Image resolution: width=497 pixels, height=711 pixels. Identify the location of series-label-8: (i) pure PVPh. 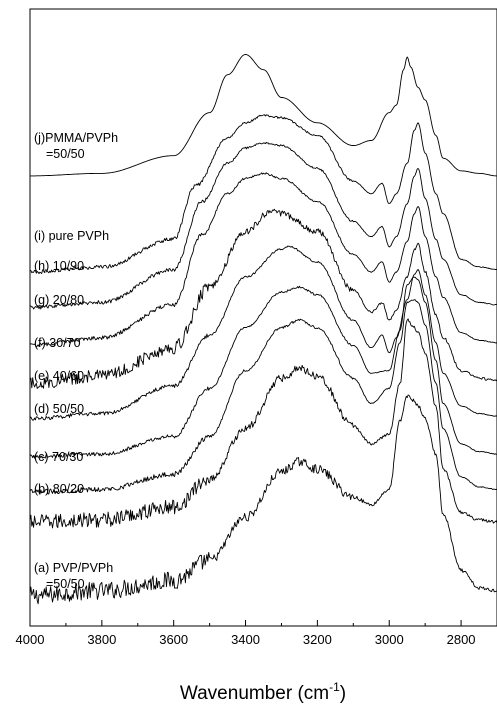
(71, 236).